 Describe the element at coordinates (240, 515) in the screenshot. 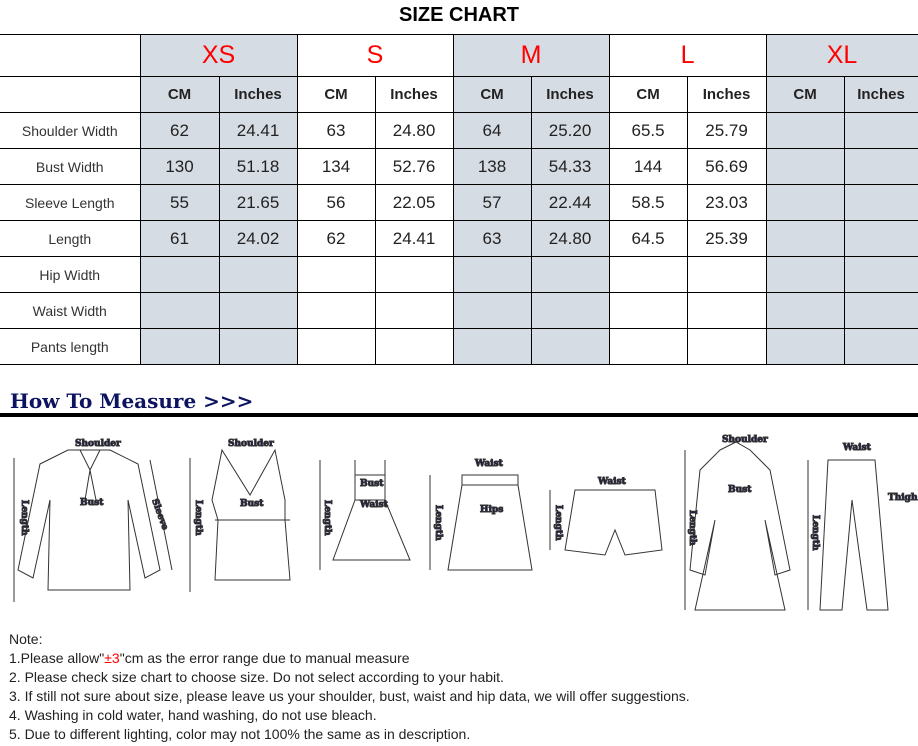

I see `tank-figure: Shoulder Bust Length` at that location.